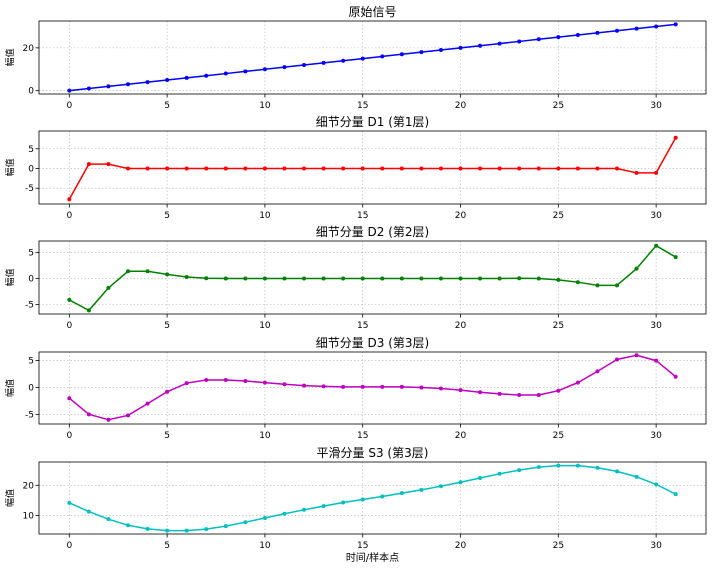 This screenshot has height=568, width=712. What do you see at coordinates (373, 453) in the screenshot?
I see `subplot-title: 平滑分量 S3 (第3层)` at bounding box center [373, 453].